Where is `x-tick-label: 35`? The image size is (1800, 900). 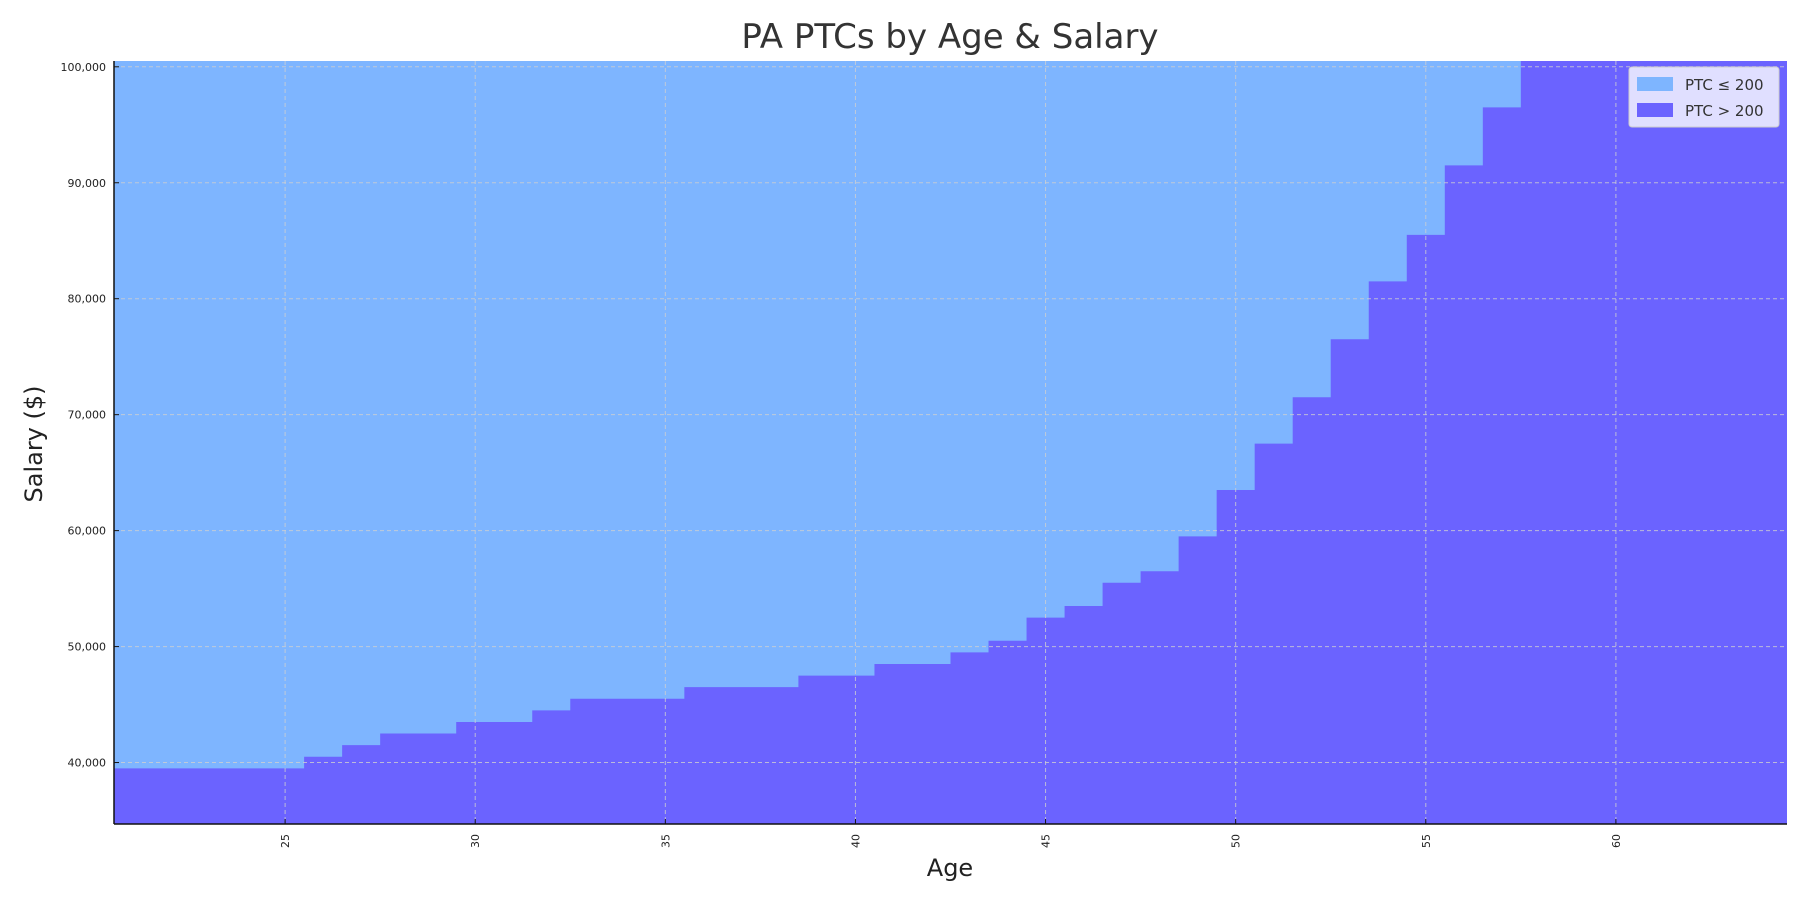 x-tick-label: 35 is located at coordinates (665, 841).